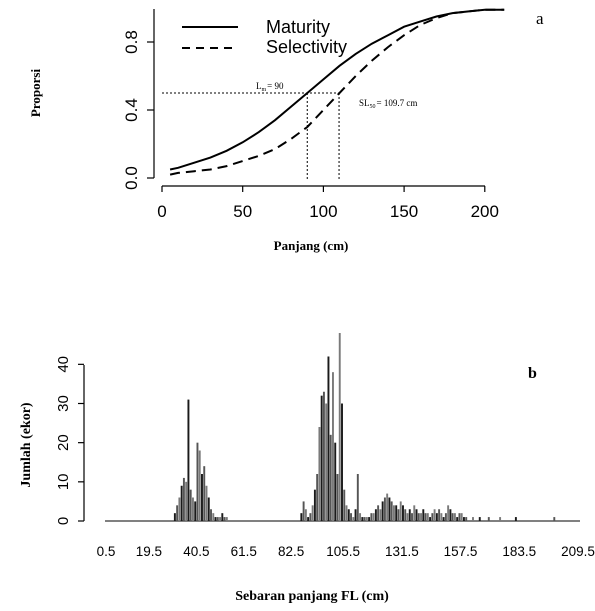 This screenshot has width=595, height=611. Describe the element at coordinates (402, 551) in the screenshot. I see `panel-b-x-tick-label: 131.5` at that location.